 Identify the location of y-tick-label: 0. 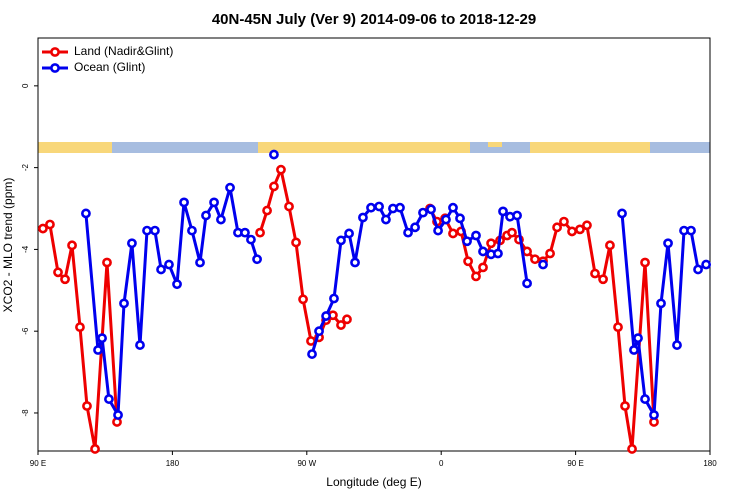
(25, 85).